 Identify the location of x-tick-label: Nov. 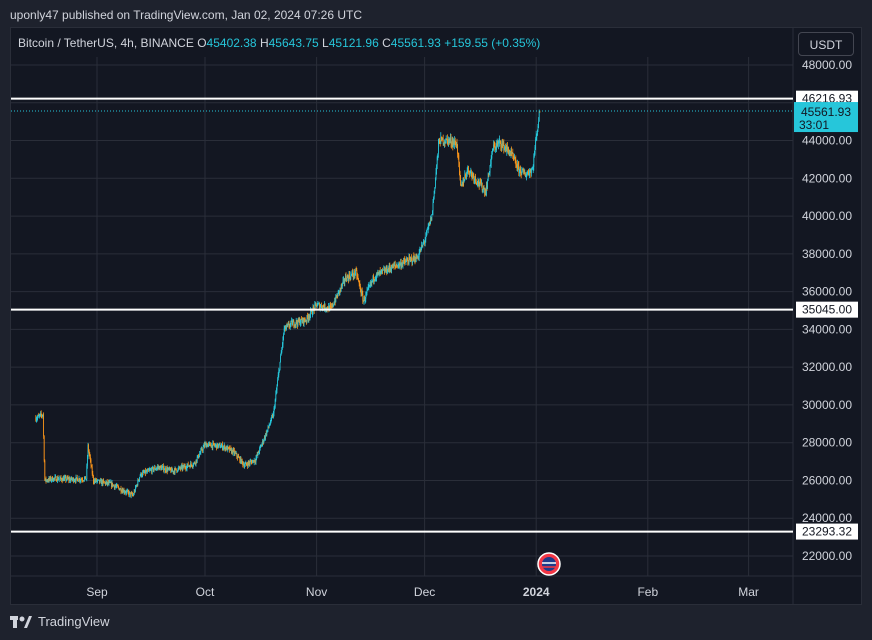
(316, 592).